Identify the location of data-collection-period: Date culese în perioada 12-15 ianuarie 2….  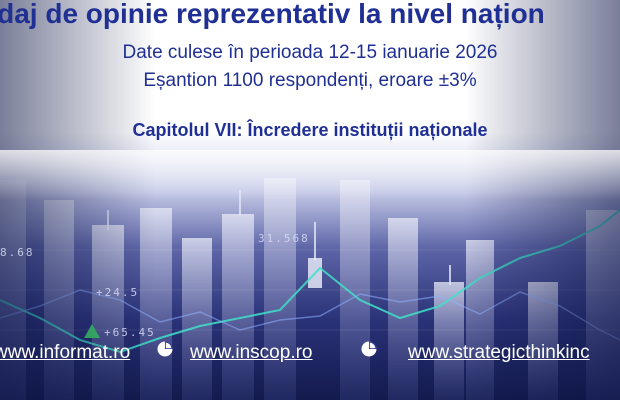
(310, 52).